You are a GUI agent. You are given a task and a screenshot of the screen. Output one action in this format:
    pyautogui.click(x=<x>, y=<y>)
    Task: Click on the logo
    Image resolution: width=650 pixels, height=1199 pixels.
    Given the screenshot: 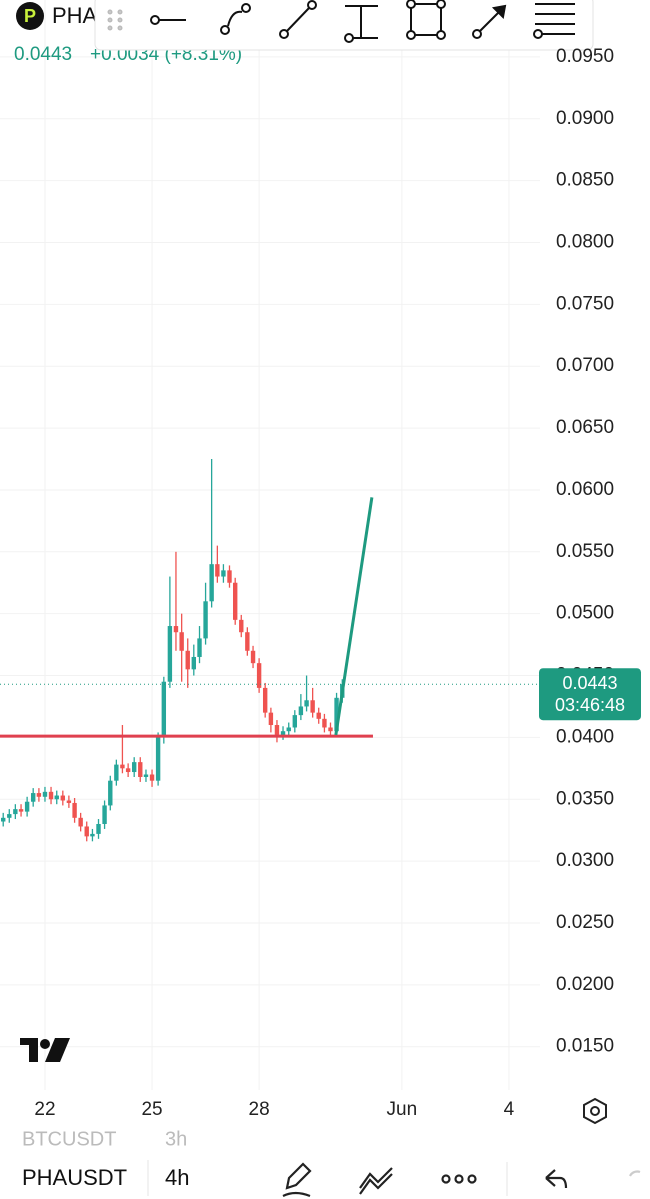 What is the action you would take?
    pyautogui.click(x=30, y=16)
    